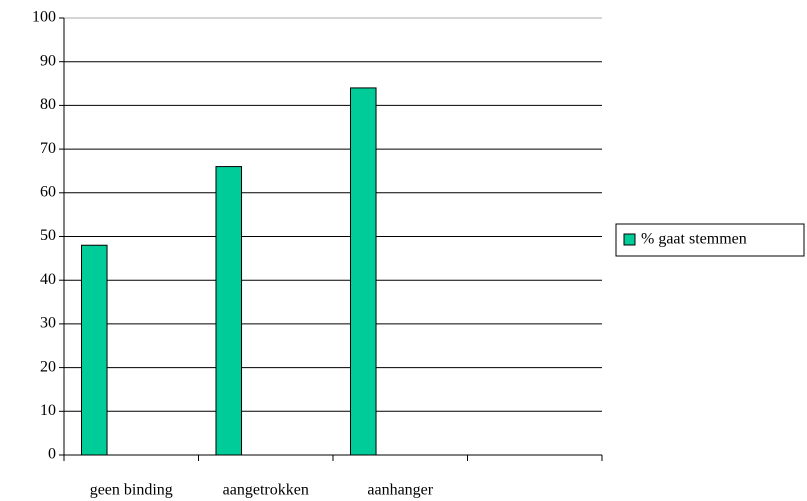  What do you see at coordinates (48, 148) in the screenshot?
I see `y-tick-label: 70` at bounding box center [48, 148].